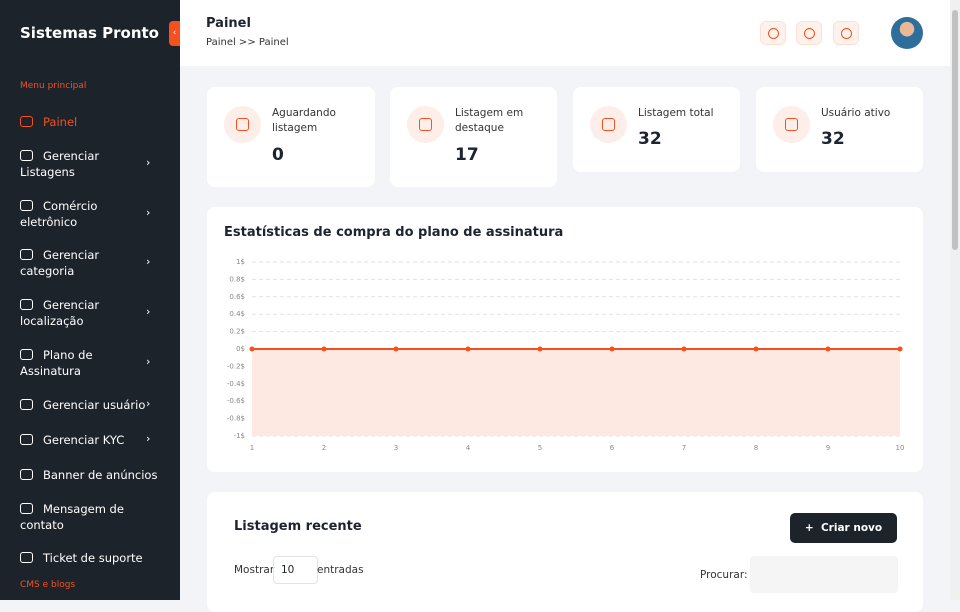 Image resolution: width=960 pixels, height=612 pixels. What do you see at coordinates (278, 155) in the screenshot?
I see `stat-value: 0` at bounding box center [278, 155].